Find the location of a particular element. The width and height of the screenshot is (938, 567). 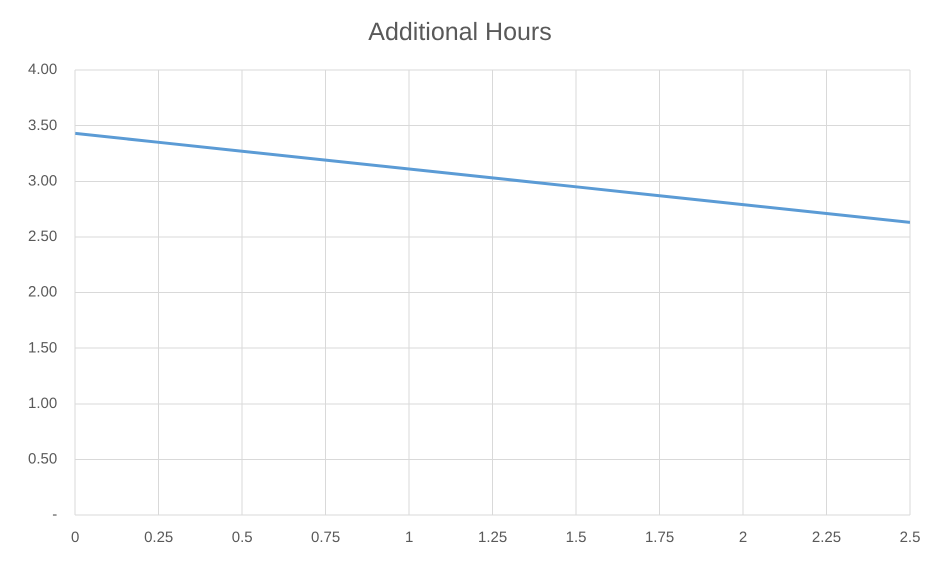

y-tick-label: 0.50 is located at coordinates (43, 459).